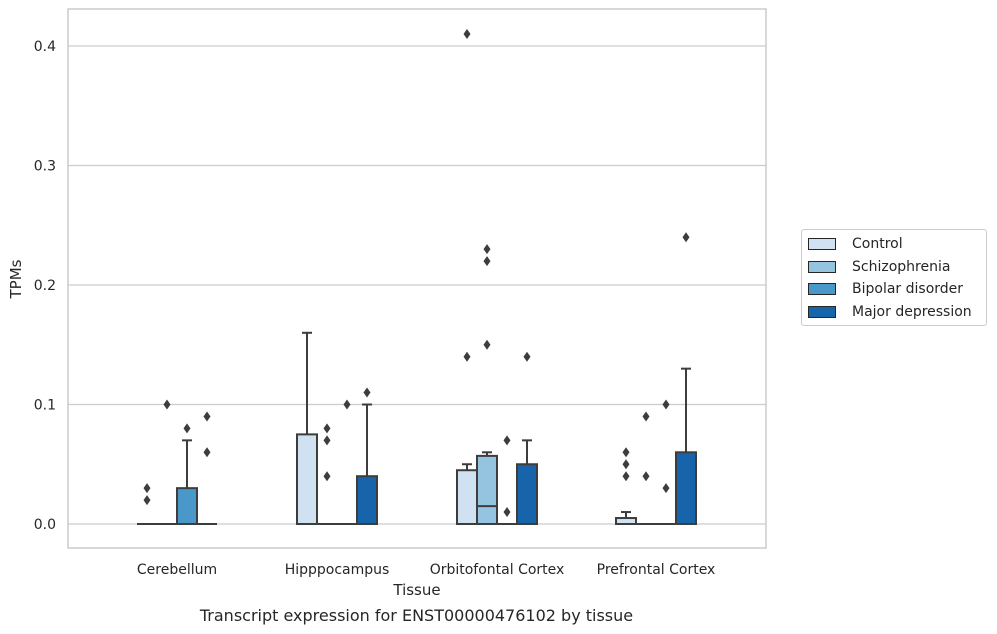 This screenshot has width=997, height=634. I want to click on x-axis-label: Tissue, so click(416, 590).